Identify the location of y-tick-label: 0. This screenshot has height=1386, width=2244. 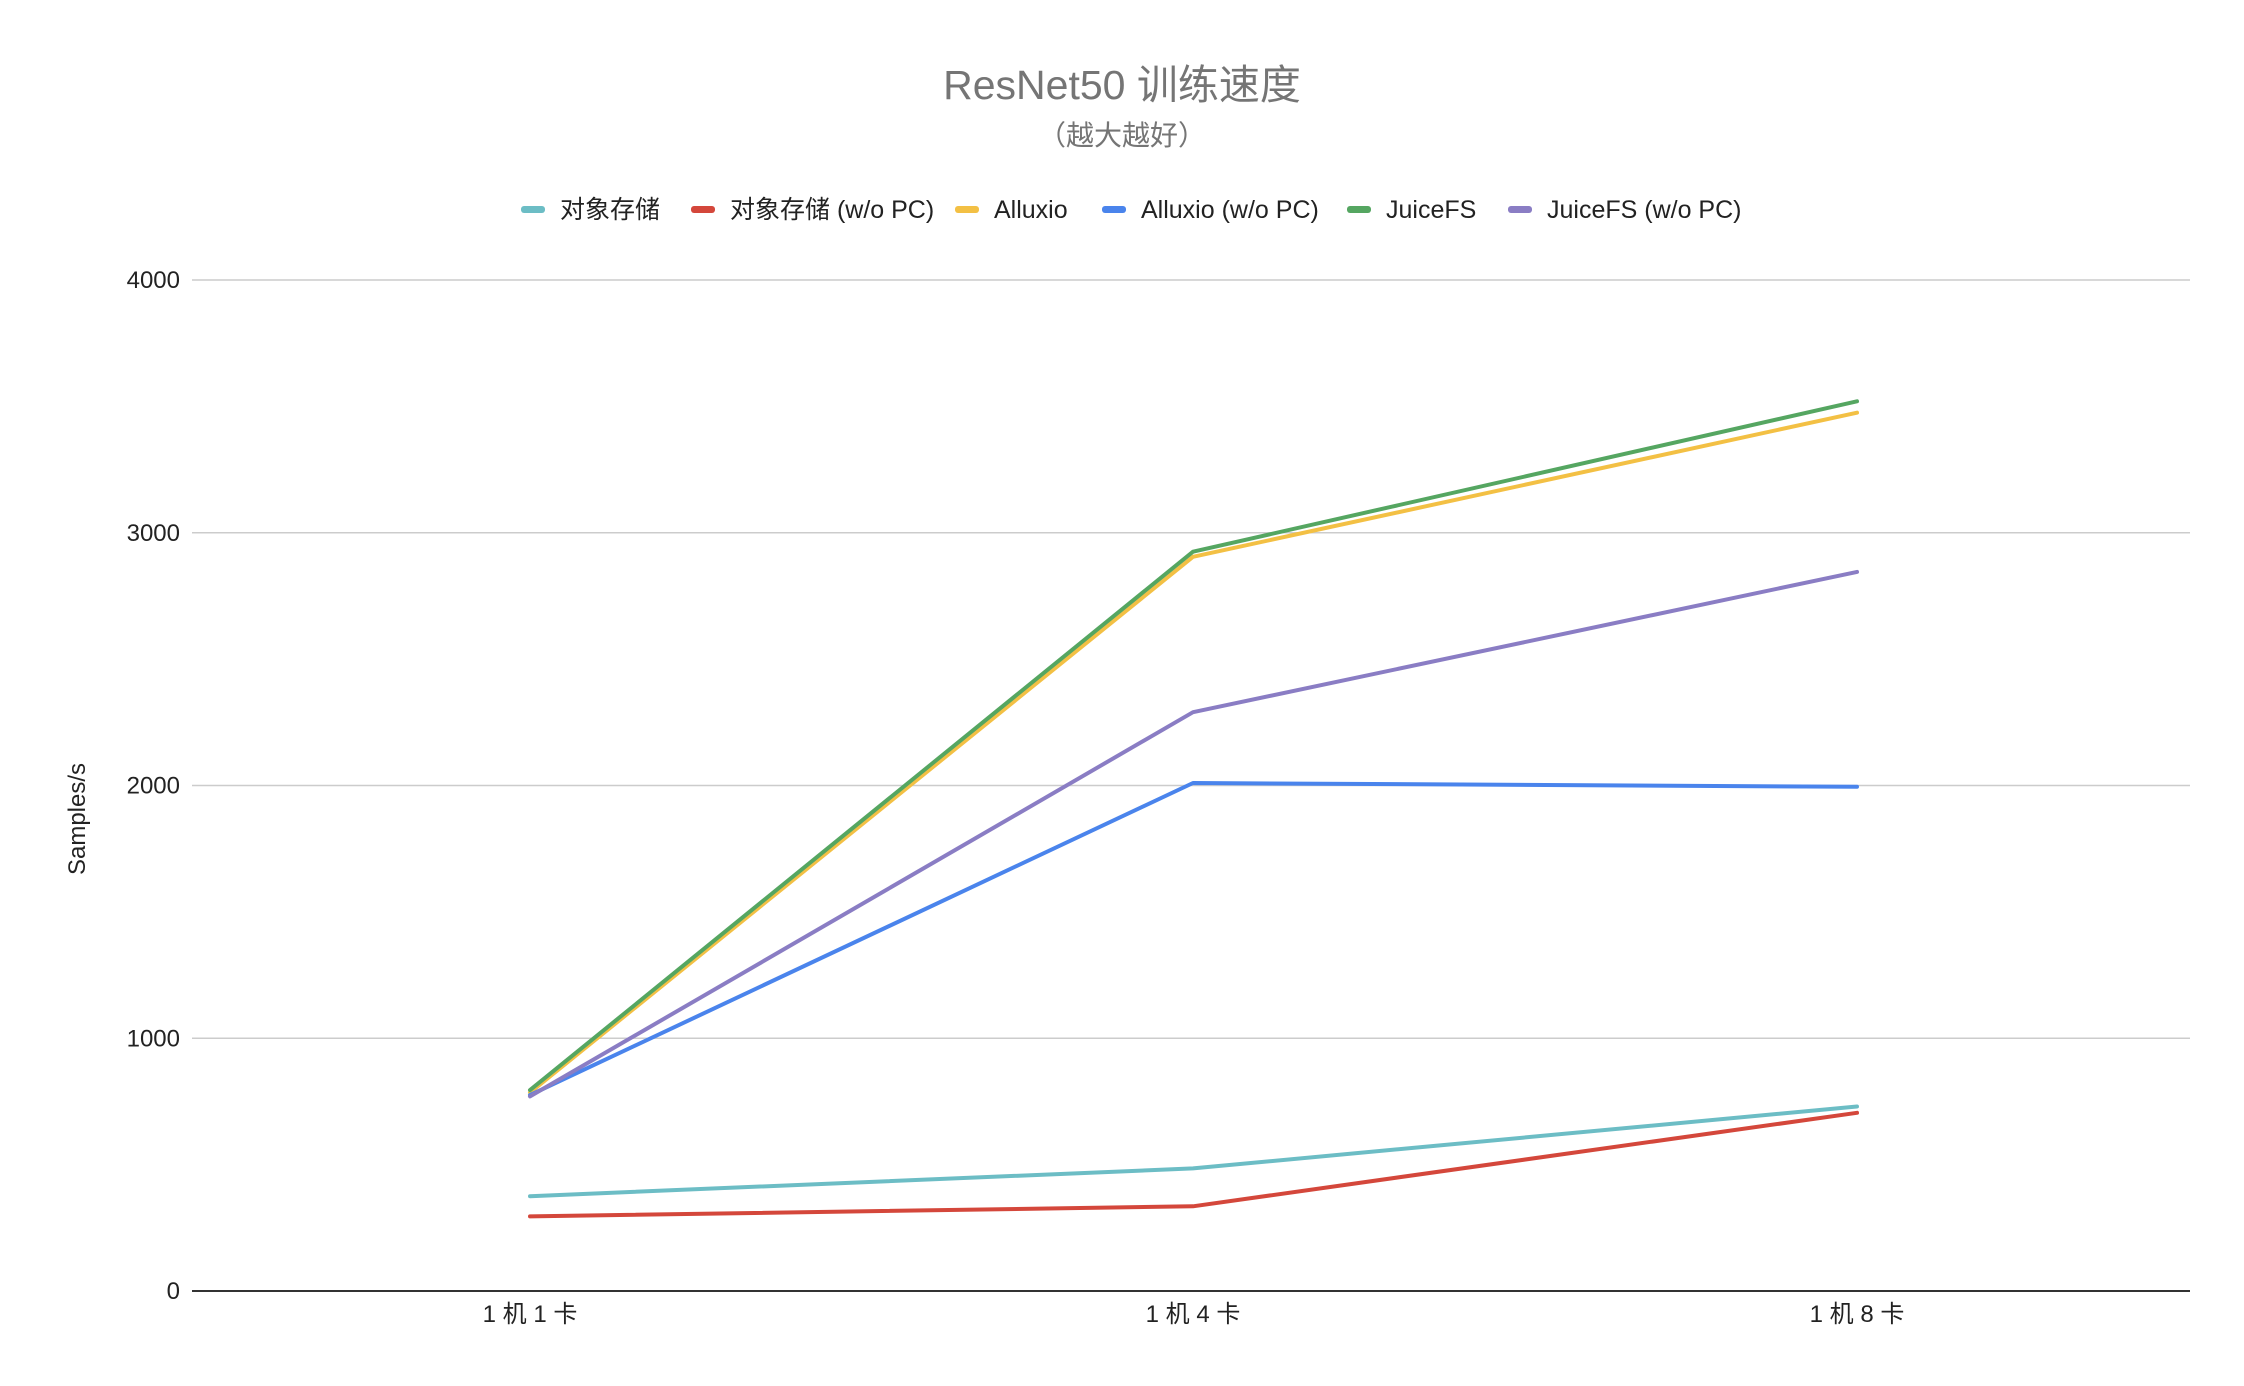
(173, 1291).